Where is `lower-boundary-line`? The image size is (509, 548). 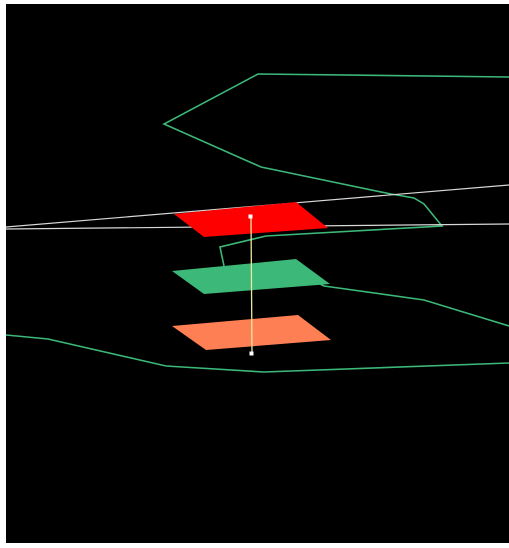 lower-boundary-line is located at coordinates (257, 353).